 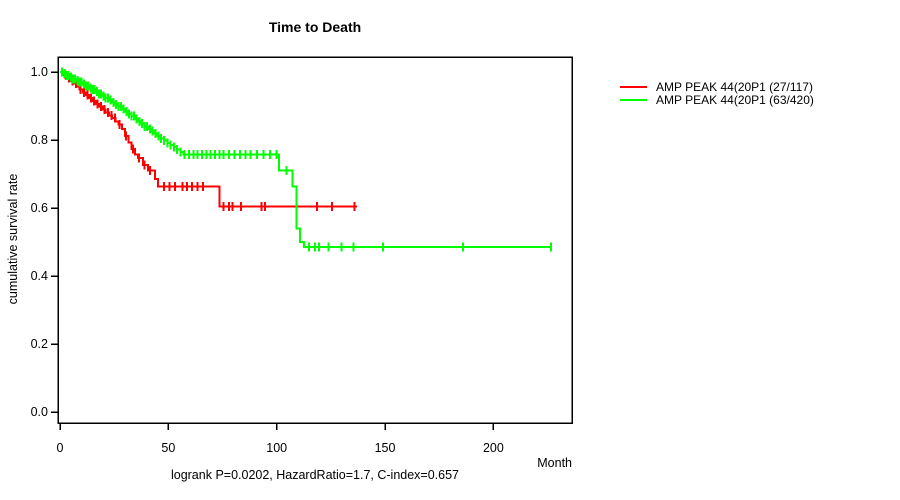 I want to click on y-tick-label: 0.8, so click(x=39, y=140).